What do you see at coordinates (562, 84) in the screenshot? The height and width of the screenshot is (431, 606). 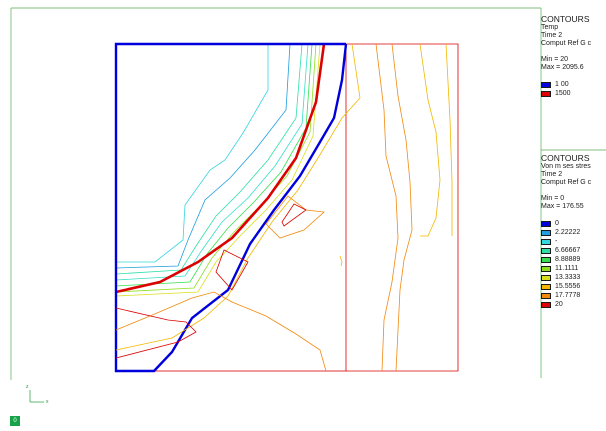 I see `legend-entry-label: 1 00` at bounding box center [562, 84].